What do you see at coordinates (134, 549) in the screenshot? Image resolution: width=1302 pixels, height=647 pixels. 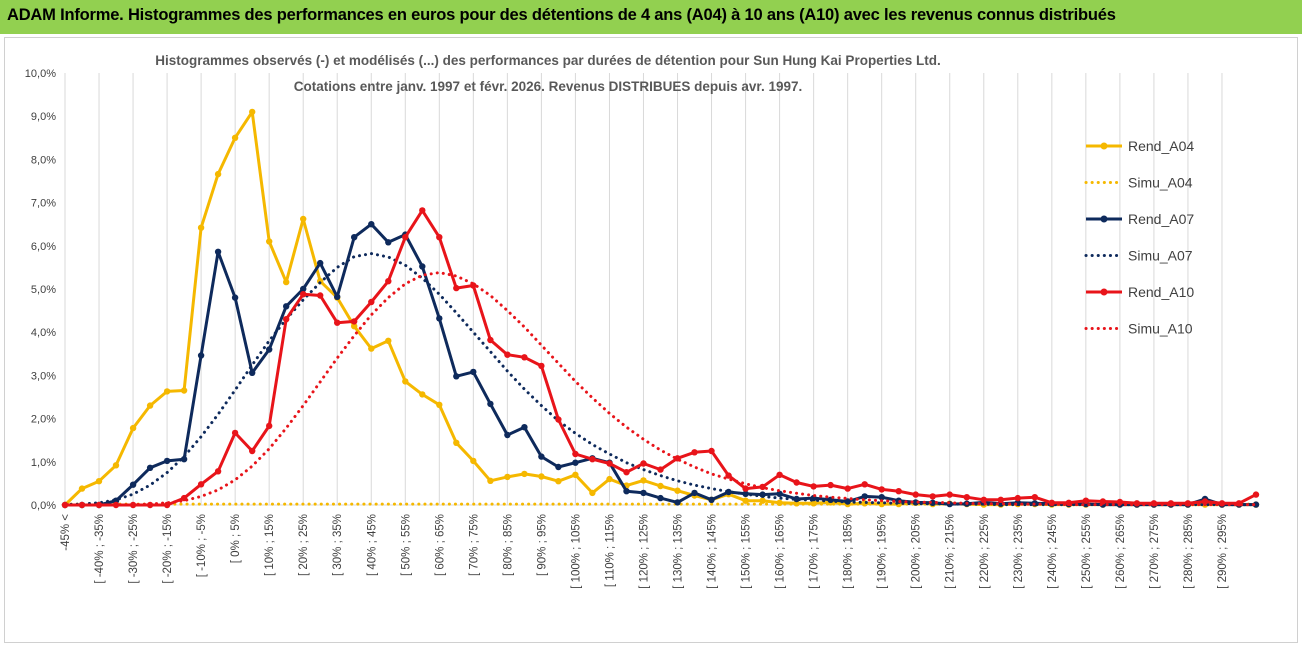 I see `x-tick-label: [ -30% ; -25%` at bounding box center [134, 549].